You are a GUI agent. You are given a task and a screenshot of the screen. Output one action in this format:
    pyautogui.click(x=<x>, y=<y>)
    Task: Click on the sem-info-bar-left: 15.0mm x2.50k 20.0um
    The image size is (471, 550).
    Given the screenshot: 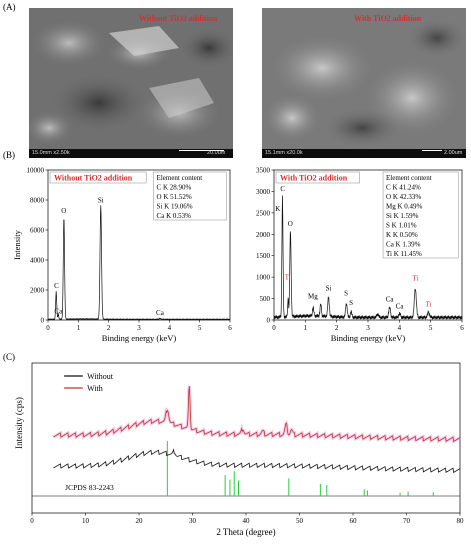 What is the action you would take?
    pyautogui.click(x=131, y=153)
    